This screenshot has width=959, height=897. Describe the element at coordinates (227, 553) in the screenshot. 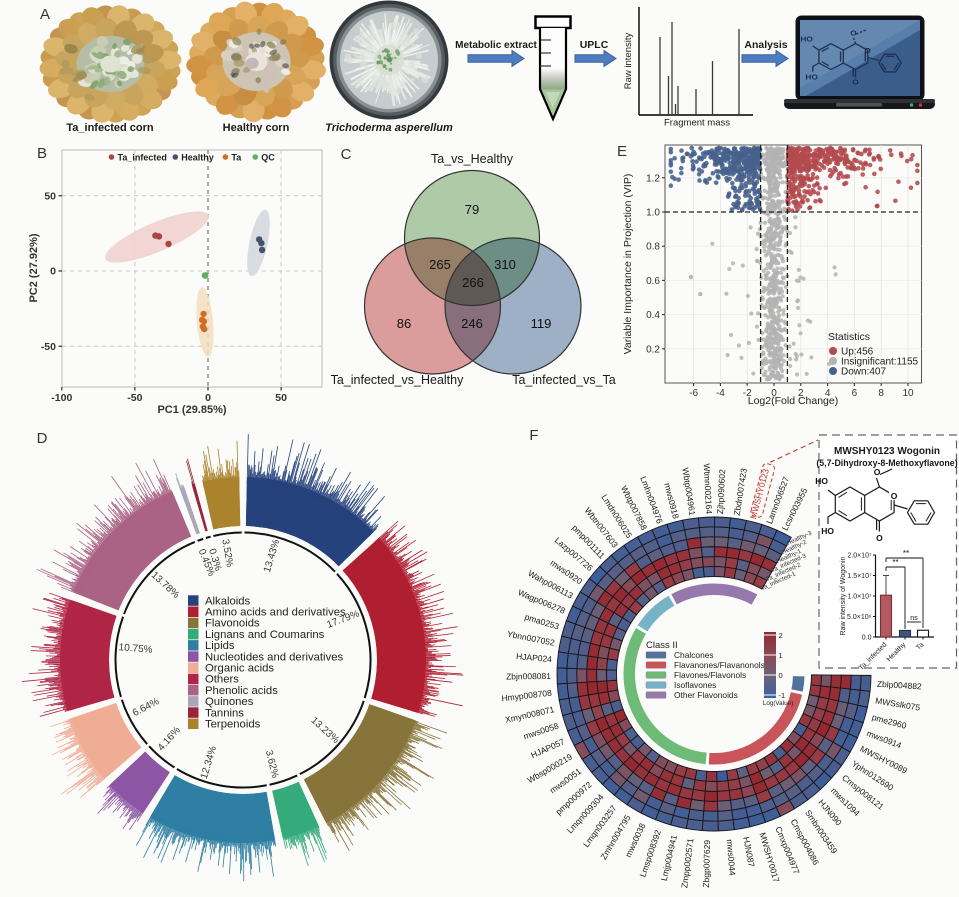

I see `svg-text: 3.52%` at that location.